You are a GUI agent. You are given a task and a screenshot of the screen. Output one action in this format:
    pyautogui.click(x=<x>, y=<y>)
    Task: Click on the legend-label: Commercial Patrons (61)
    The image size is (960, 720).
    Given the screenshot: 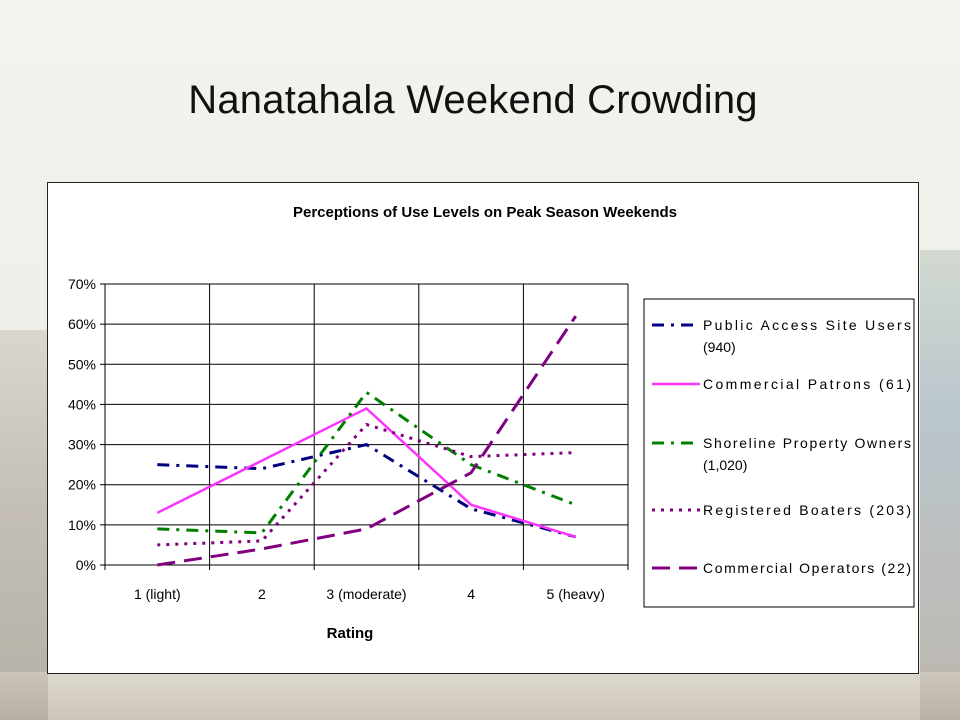 What is the action you would take?
    pyautogui.click(x=807, y=384)
    